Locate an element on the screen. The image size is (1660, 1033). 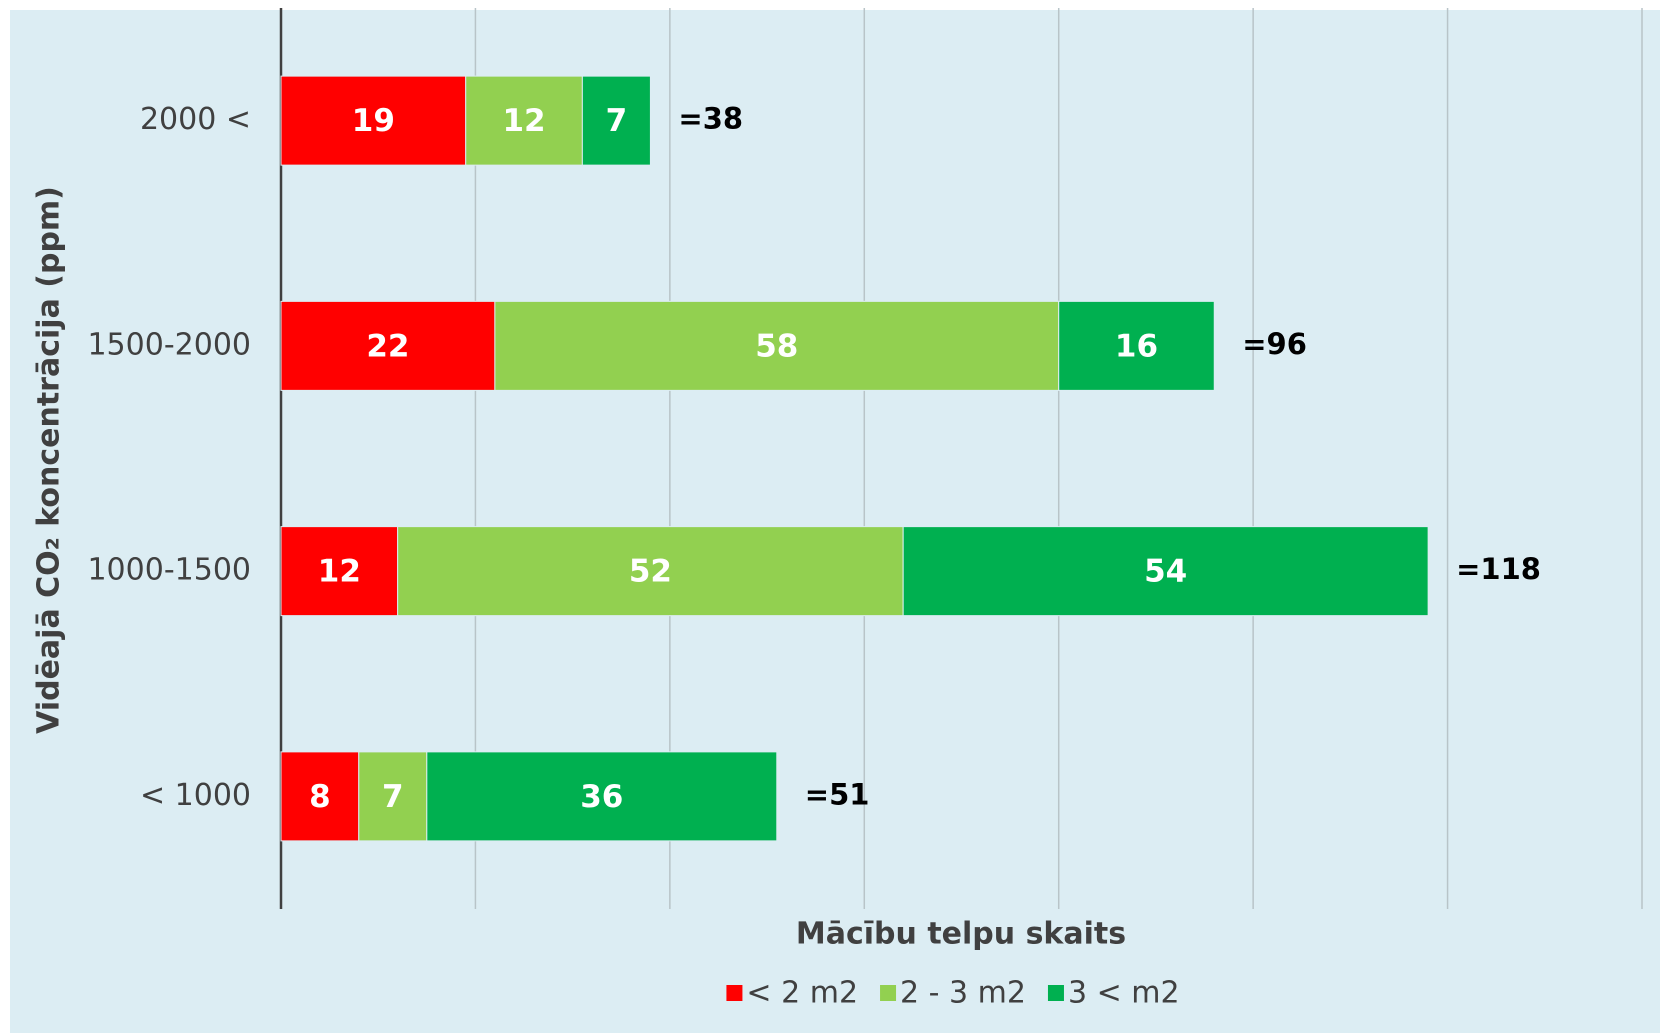
data-label: 19 is located at coordinates (373, 121).